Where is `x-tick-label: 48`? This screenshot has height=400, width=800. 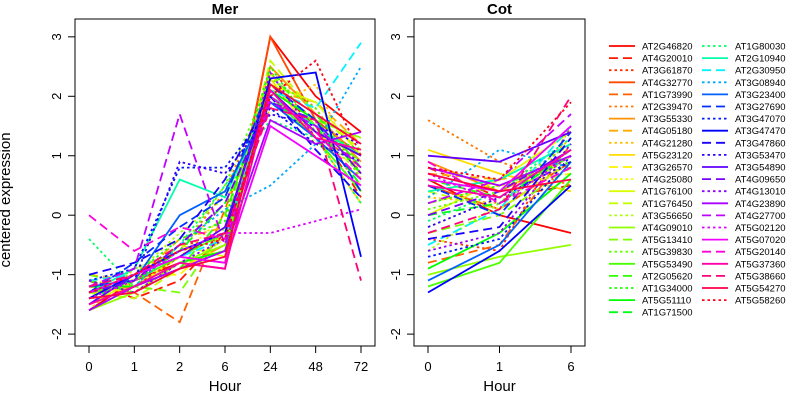
x-tick-label: 48 is located at coordinates (315, 366).